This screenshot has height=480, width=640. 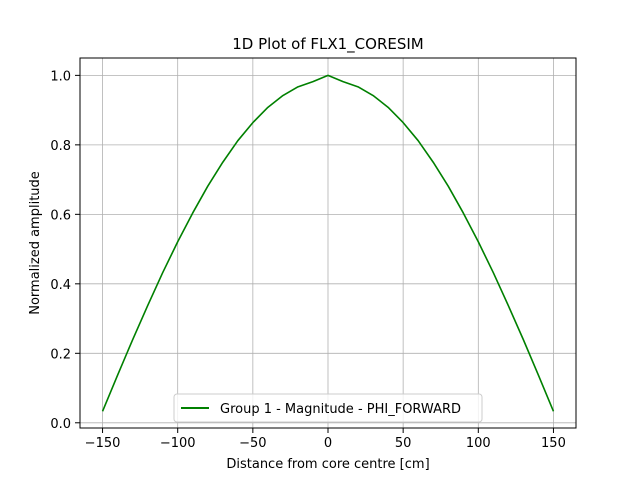 I want to click on x-tick-label: −50, so click(x=252, y=443).